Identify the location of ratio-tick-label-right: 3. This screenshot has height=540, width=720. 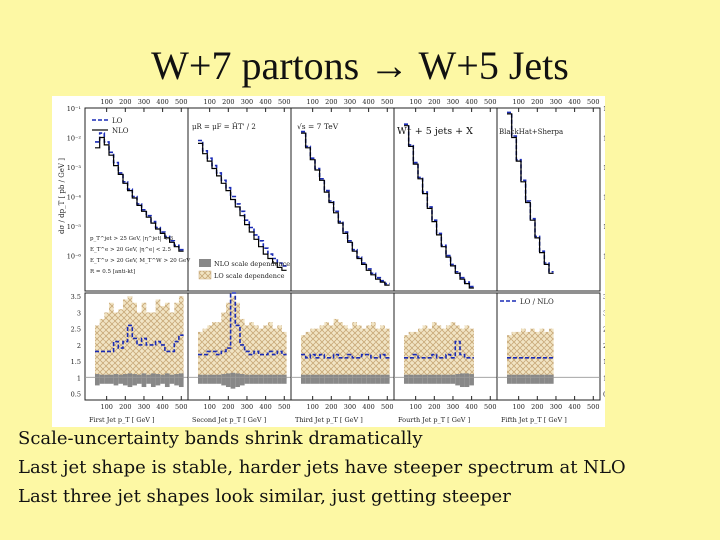
(604, 313).